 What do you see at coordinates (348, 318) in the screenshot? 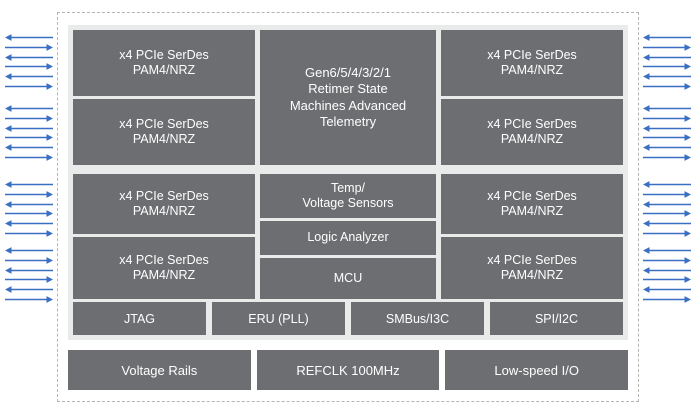
I see `interface-row: JTAG ERU (PLL) SMBus/I3C SPI/I2C` at bounding box center [348, 318].